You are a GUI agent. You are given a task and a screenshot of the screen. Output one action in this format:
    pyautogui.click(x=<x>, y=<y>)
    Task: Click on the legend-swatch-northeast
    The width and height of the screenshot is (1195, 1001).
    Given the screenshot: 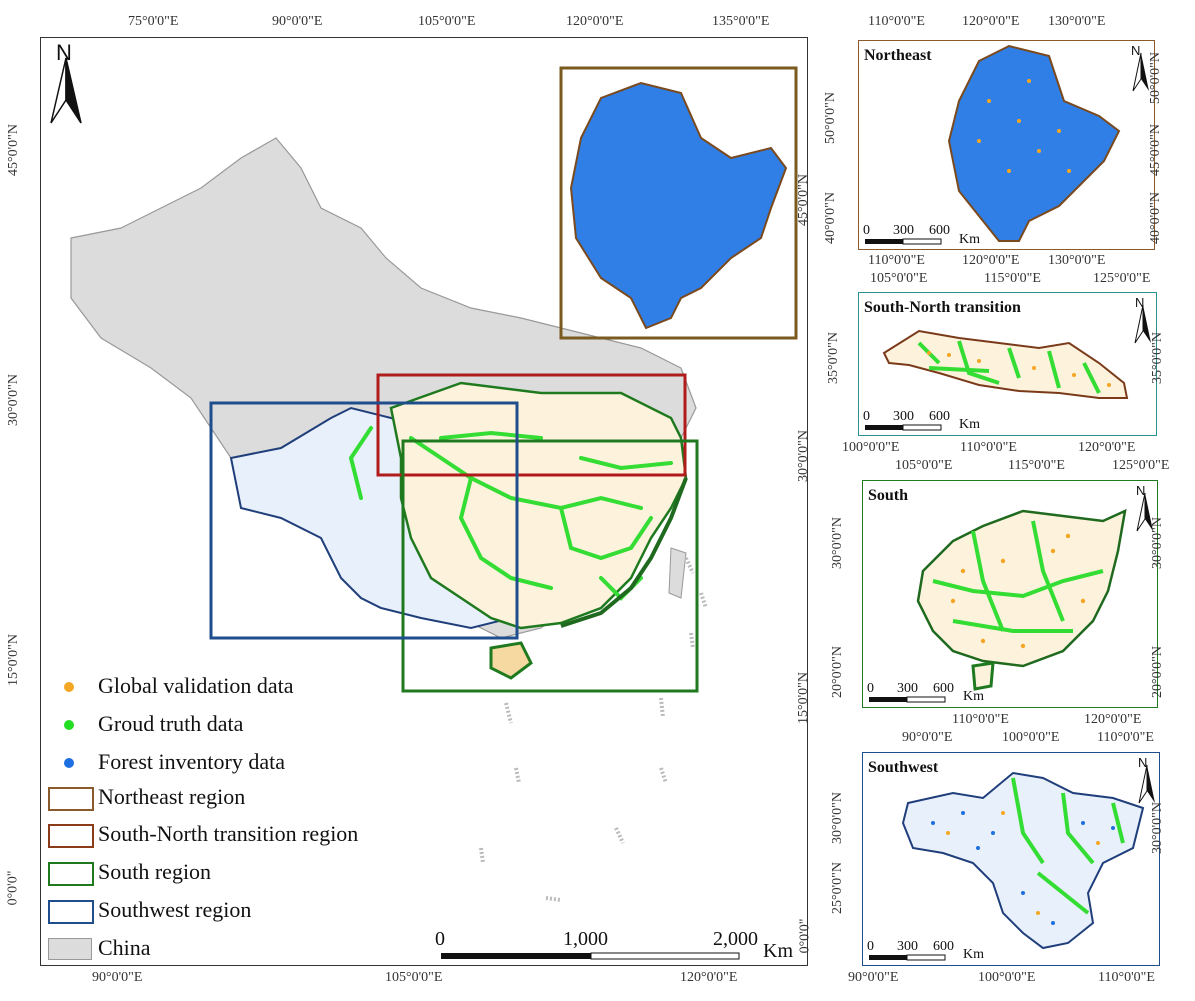 What is the action you would take?
    pyautogui.click(x=71, y=799)
    